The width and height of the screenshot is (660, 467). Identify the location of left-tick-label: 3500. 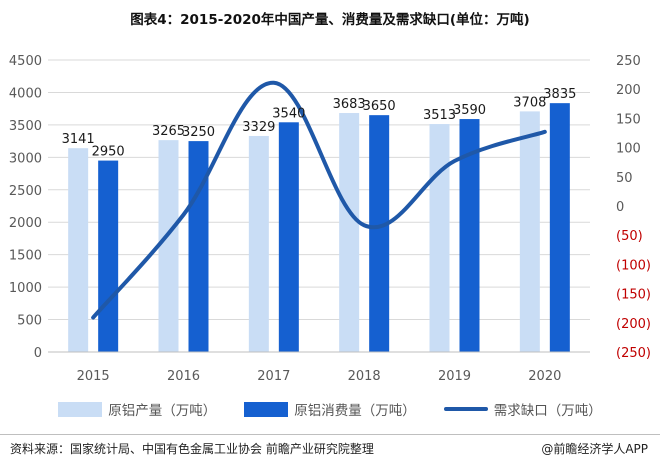
(25, 126).